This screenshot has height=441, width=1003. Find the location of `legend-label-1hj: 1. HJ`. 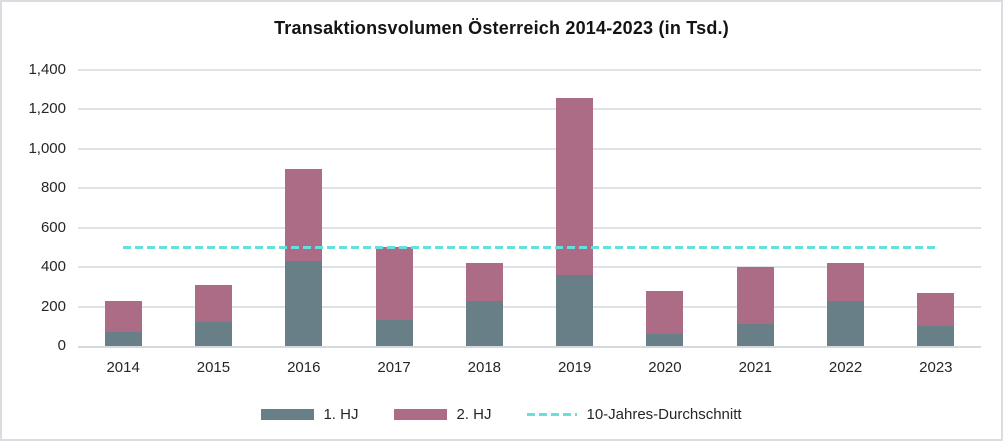

legend-label-1hj: 1. HJ is located at coordinates (341, 414).